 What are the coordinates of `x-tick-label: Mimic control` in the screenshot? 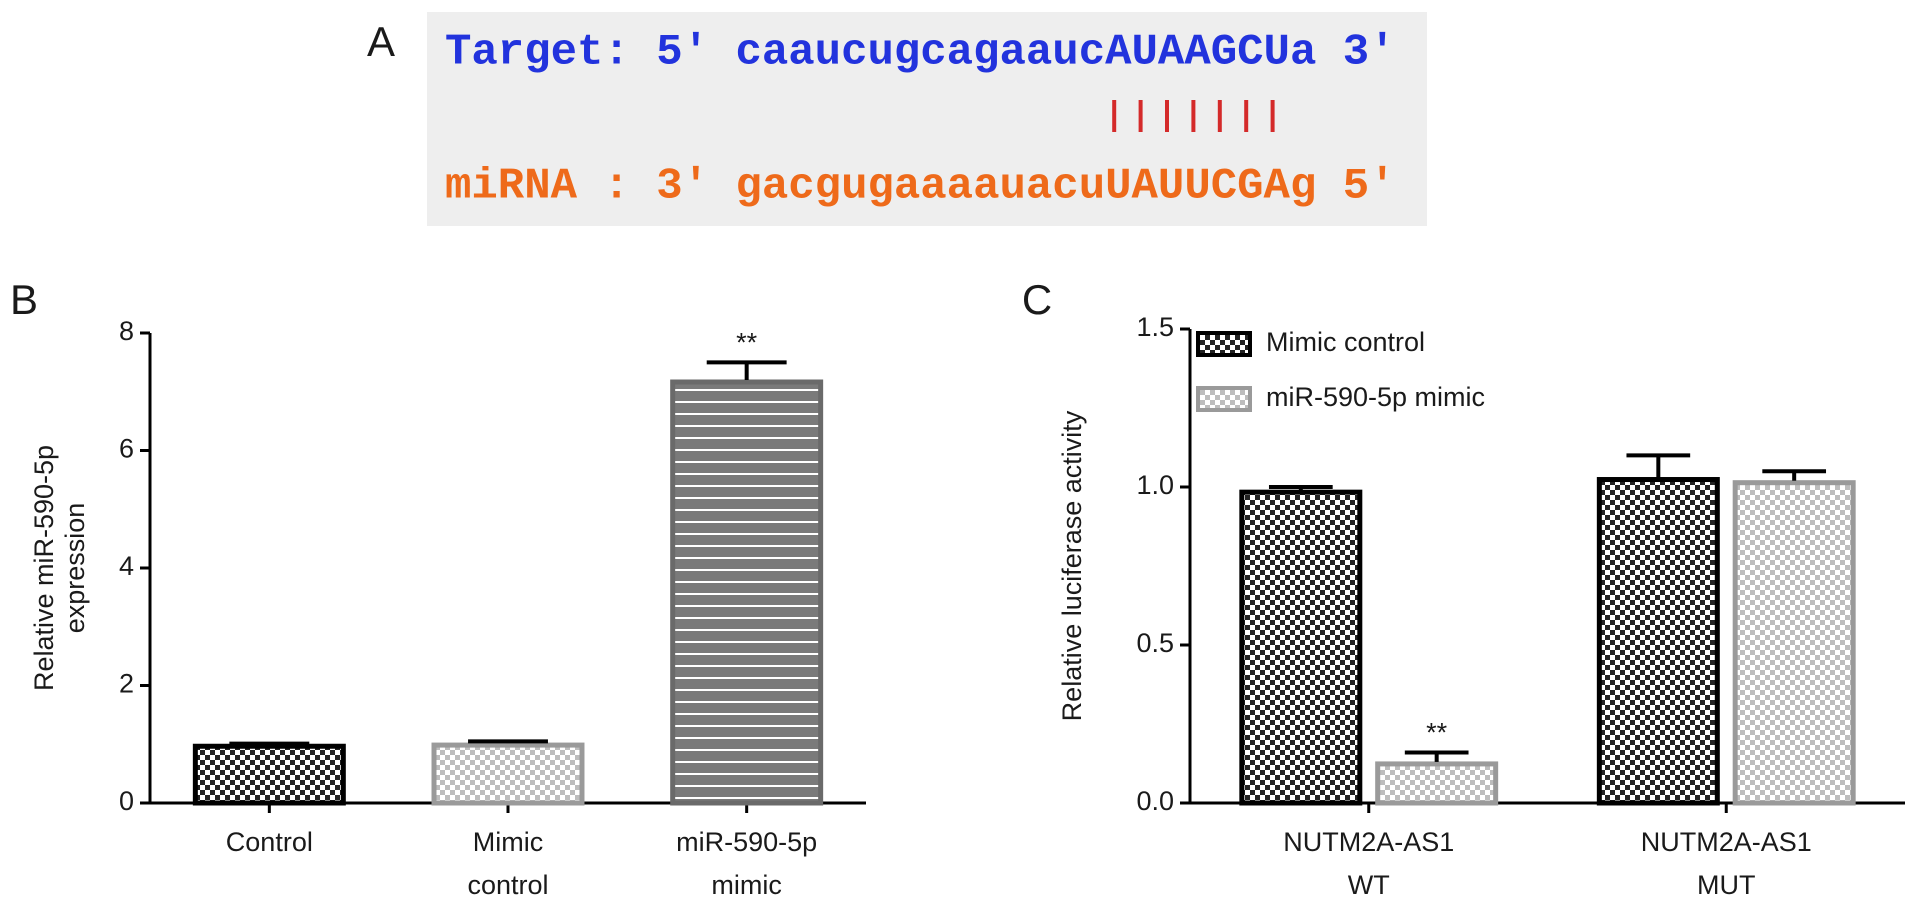 It's located at (507, 863).